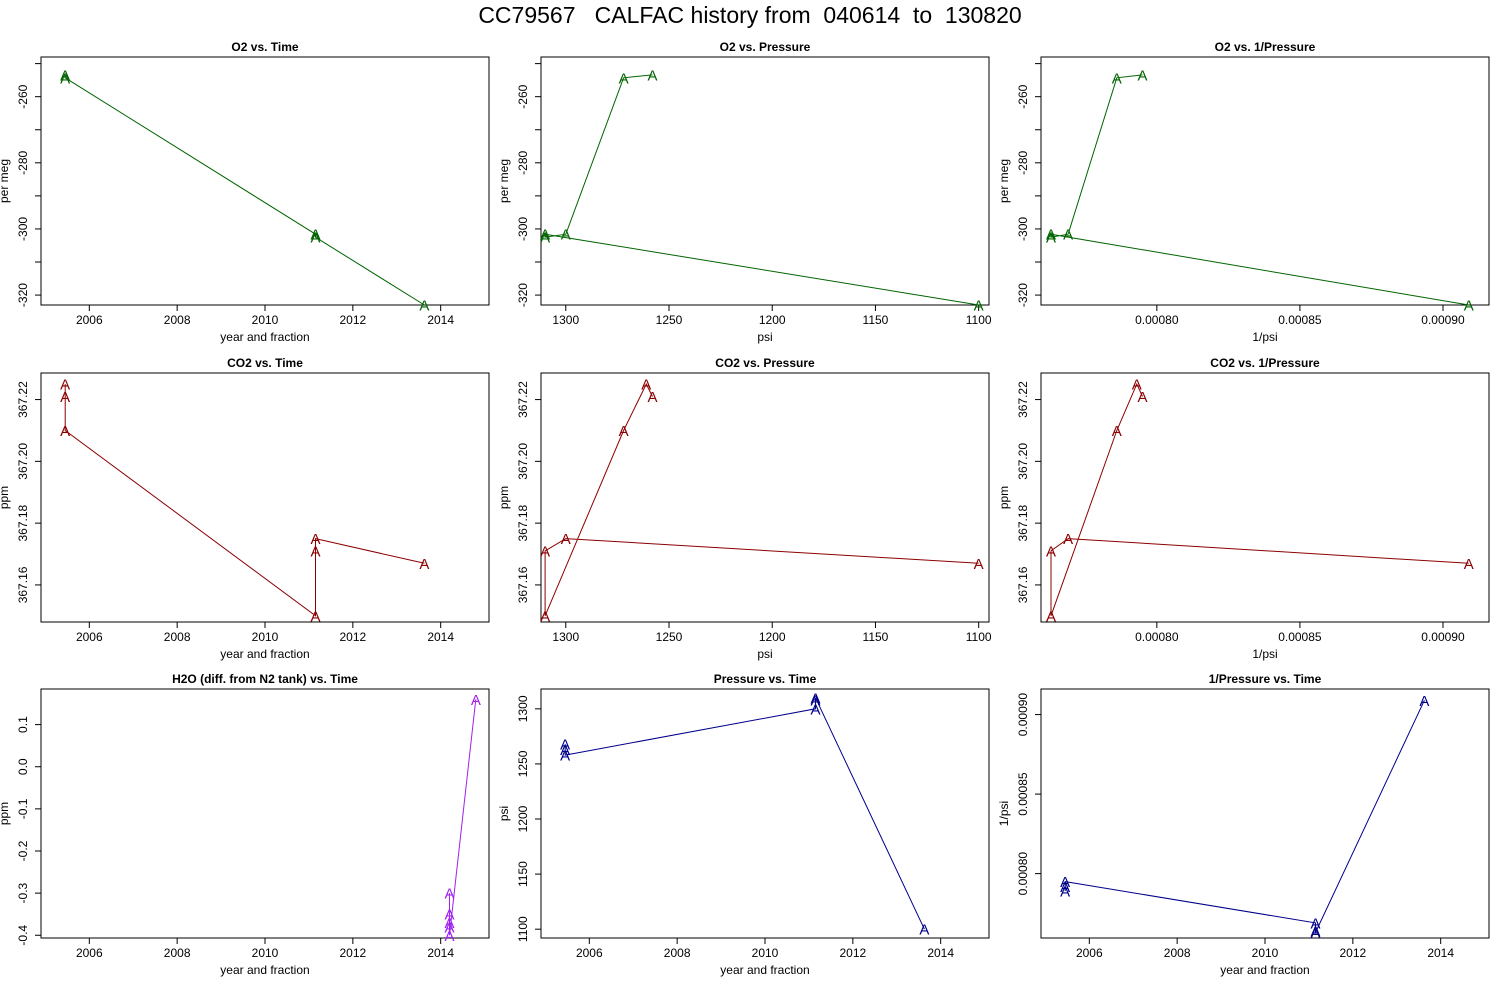  I want to click on y-tick-label: -300, so click(1023, 229).